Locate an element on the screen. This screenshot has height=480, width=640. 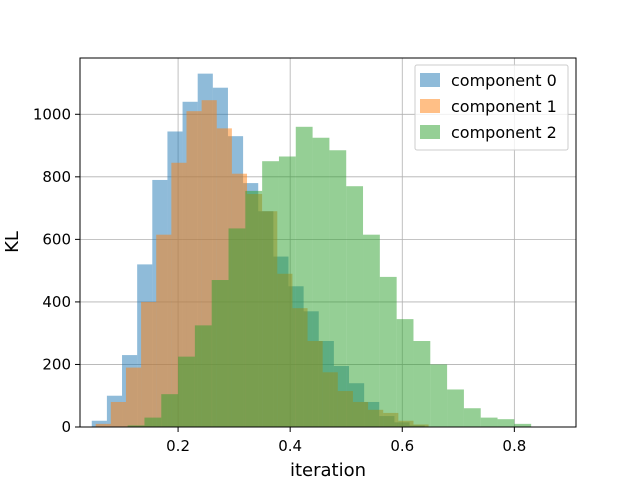
y-axis-ticks: 0 200 400 600 800 1000 is located at coordinates (56, 270).